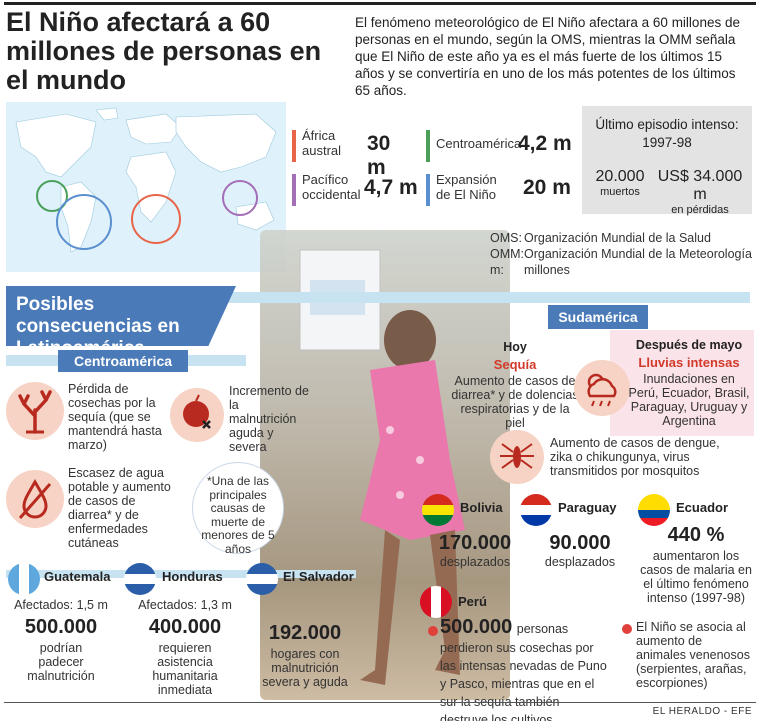 The width and height of the screenshot is (760, 721). I want to click on world-map, so click(146, 187).